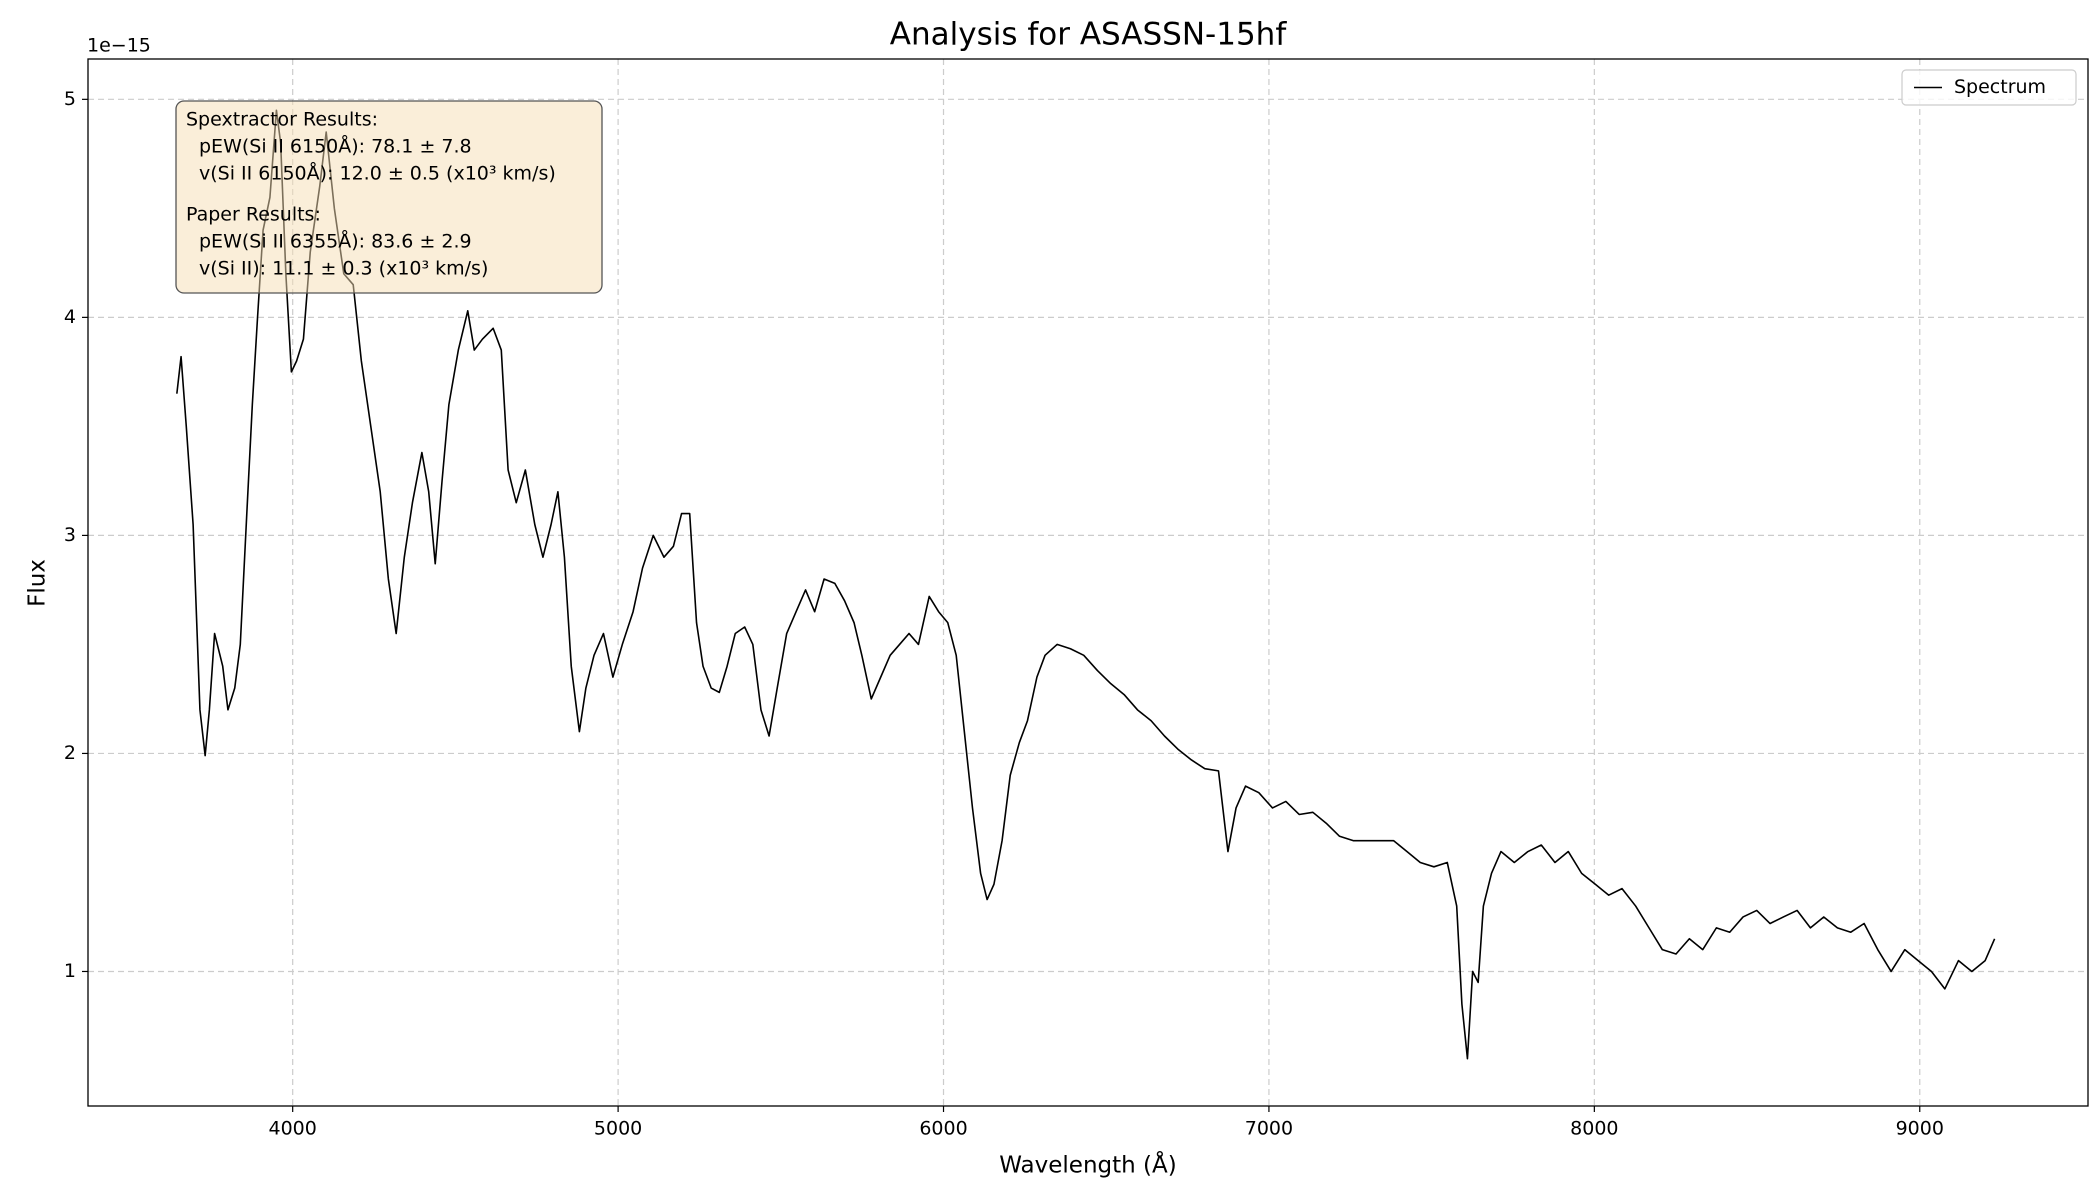 This screenshot has width=2100, height=1200. What do you see at coordinates (343, 269) in the screenshot?
I see `annotation-line: v(Si II): 11.1 ± 0.3 (x10³ km/s)` at bounding box center [343, 269].